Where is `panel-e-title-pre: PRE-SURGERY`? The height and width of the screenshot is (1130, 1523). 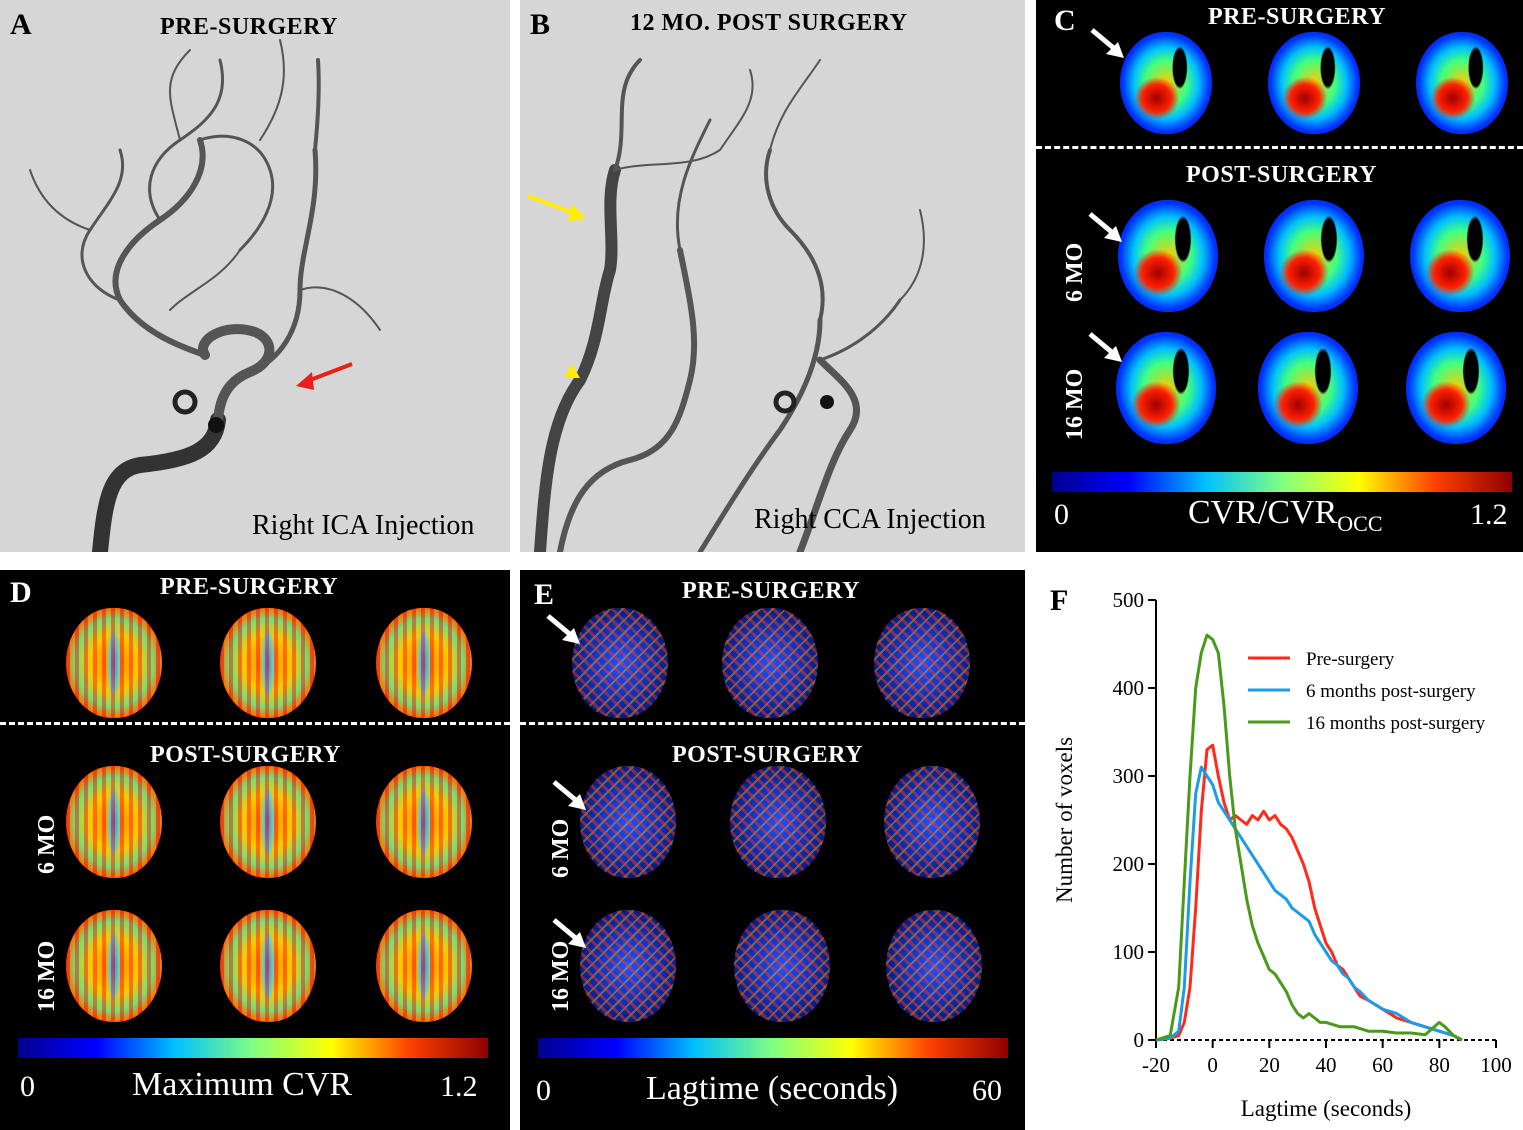
panel-e-title-pre: PRE-SURGERY is located at coordinates (771, 591).